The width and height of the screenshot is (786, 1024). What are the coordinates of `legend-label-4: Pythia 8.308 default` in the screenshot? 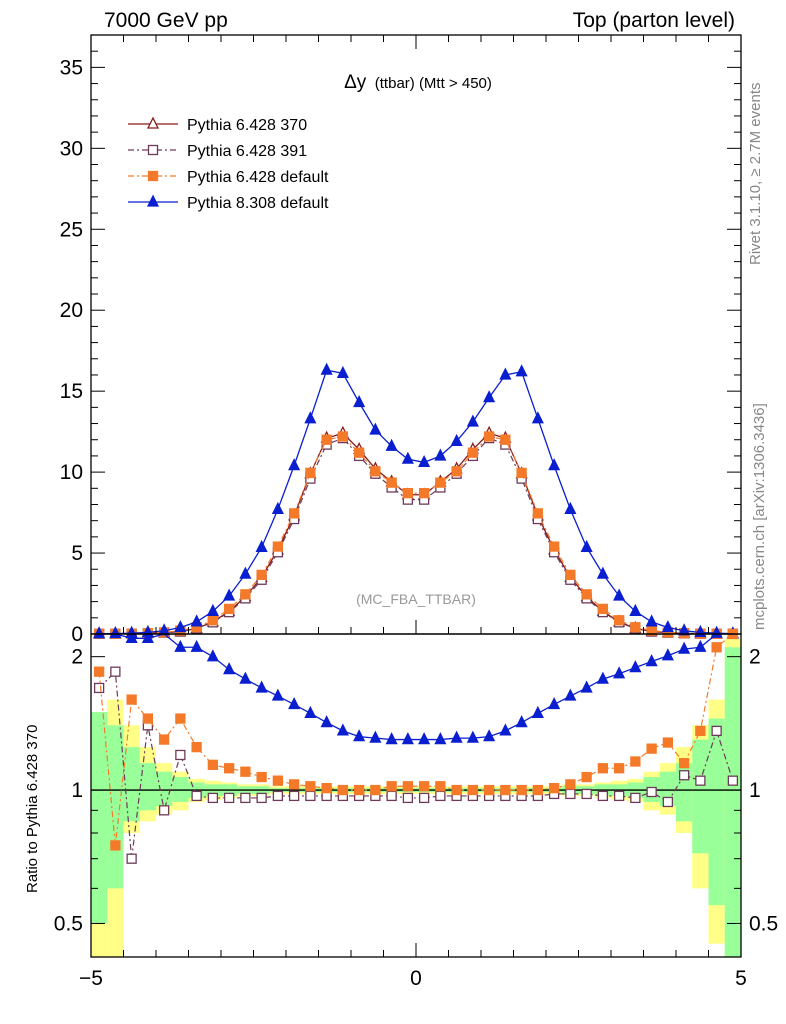 It's located at (258, 203).